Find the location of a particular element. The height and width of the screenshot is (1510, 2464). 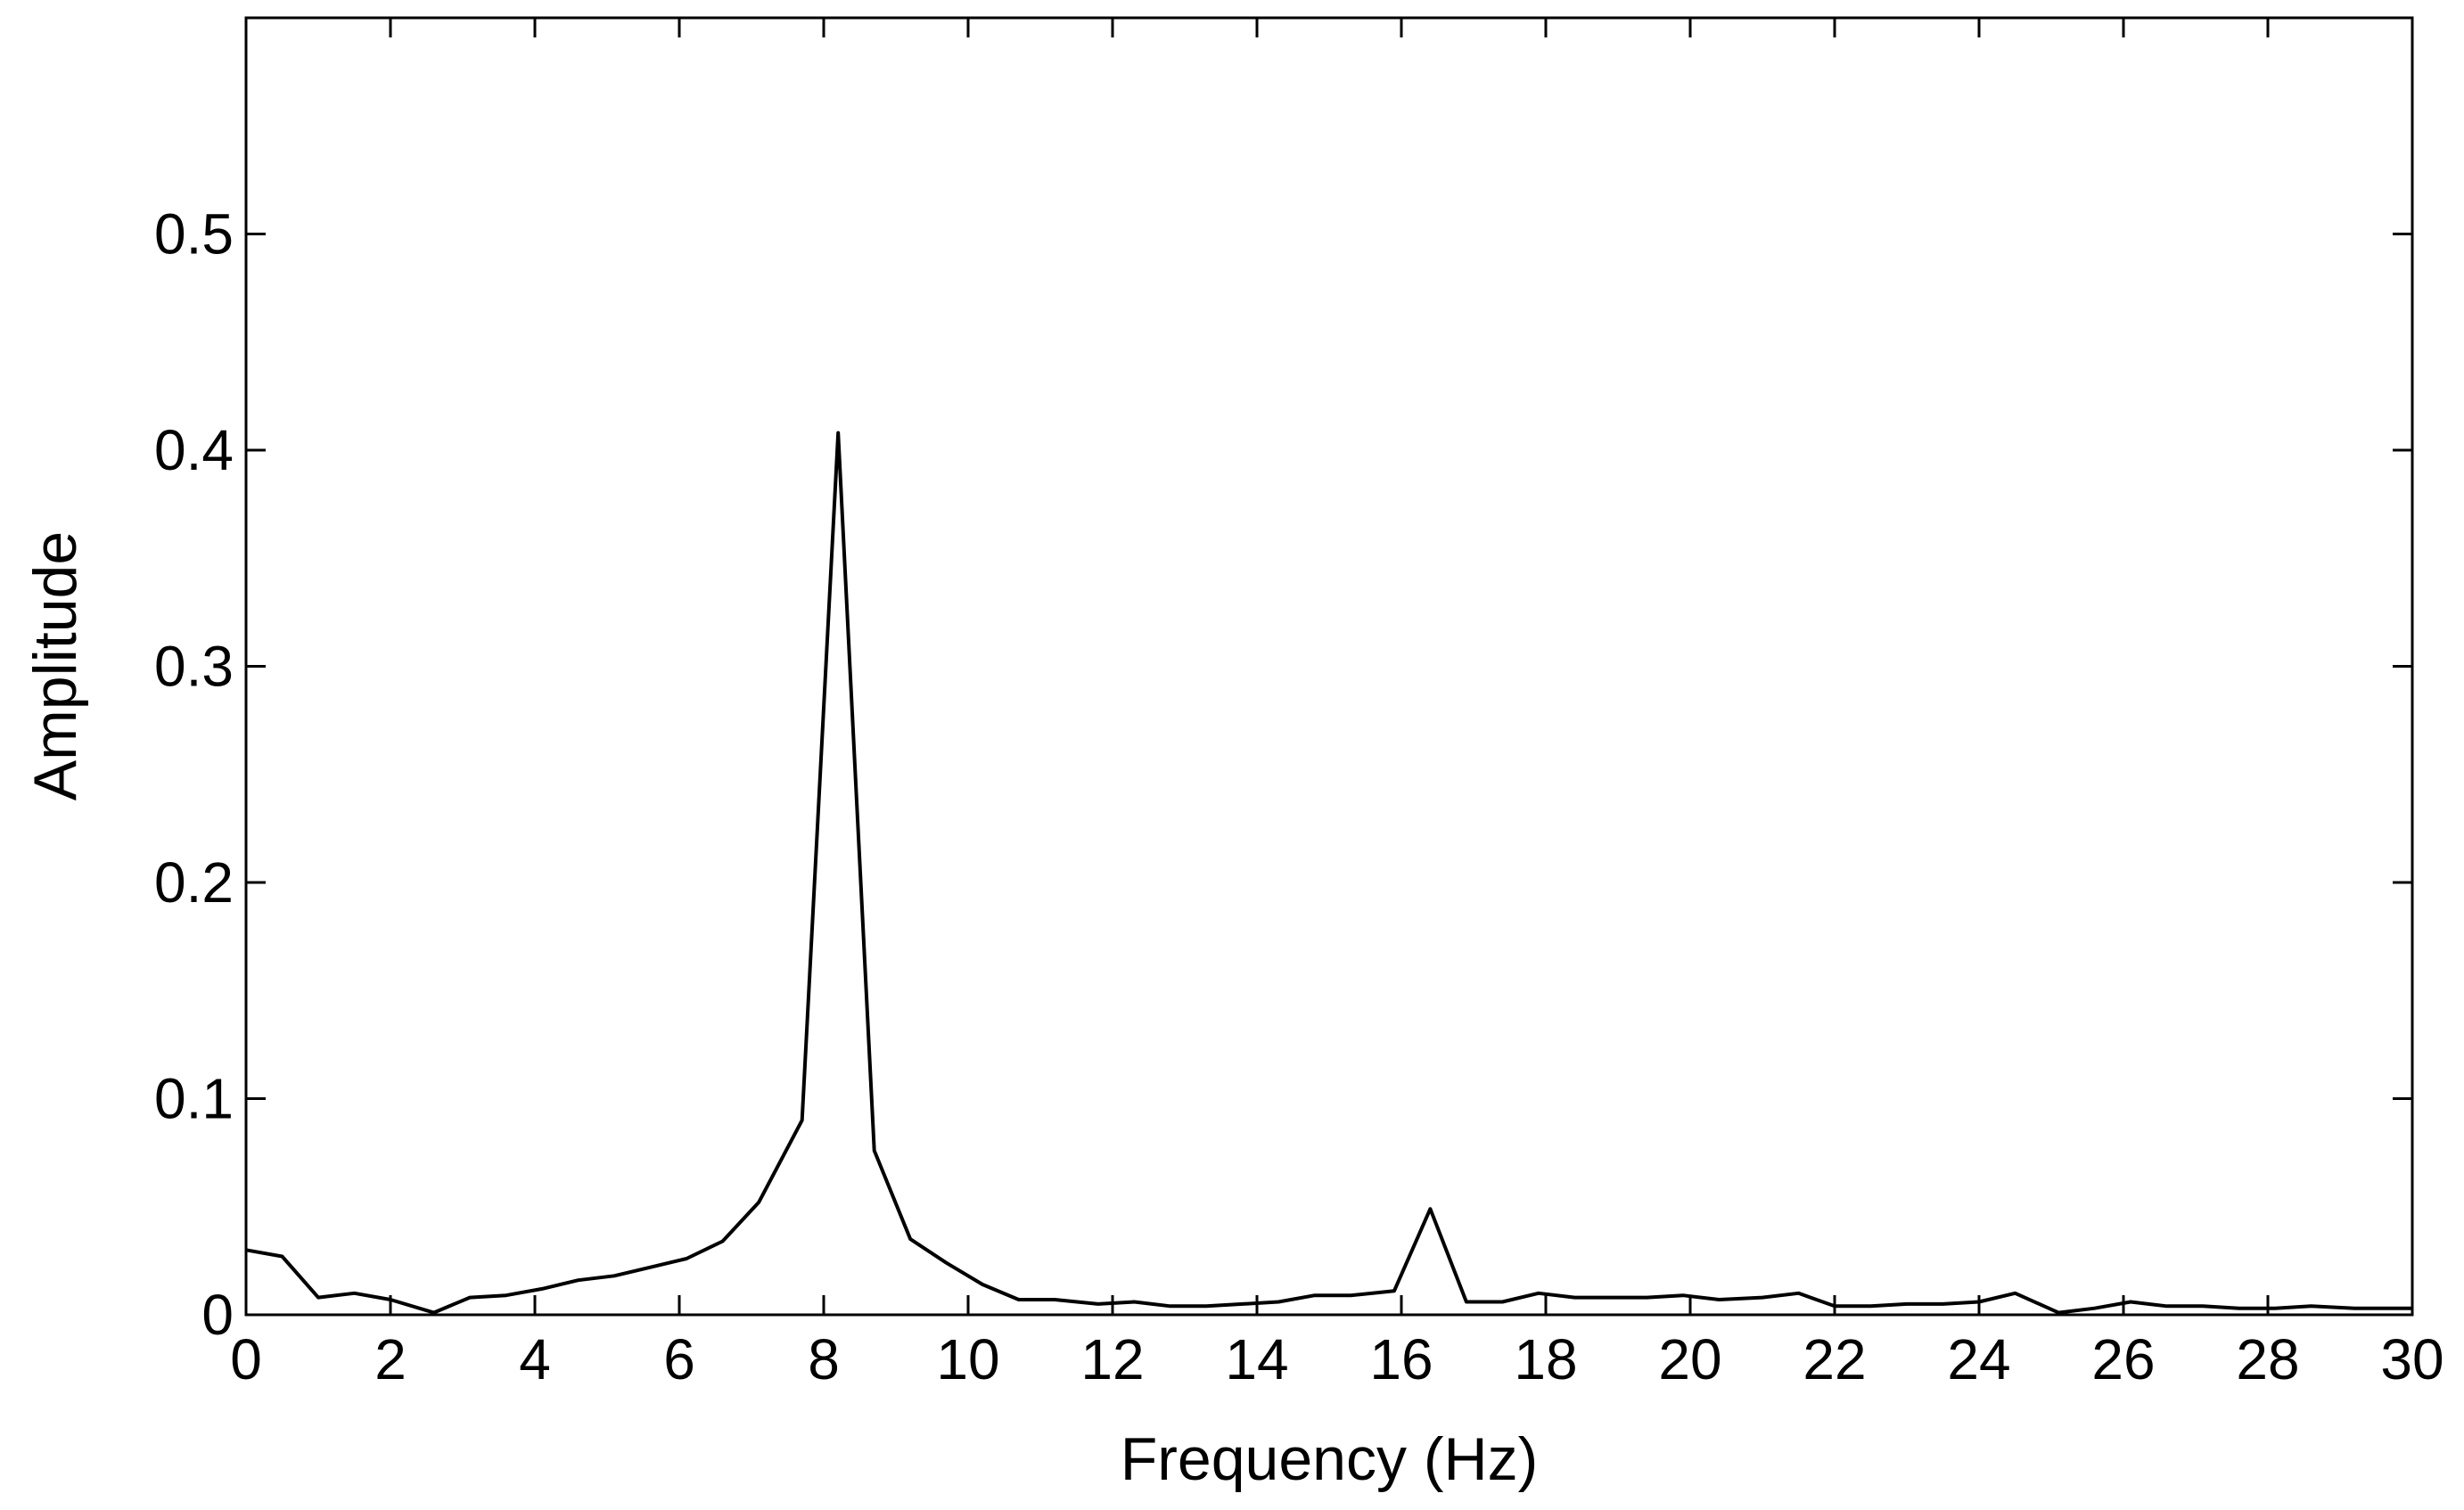

x-tick-label: 24 is located at coordinates (1978, 1359).